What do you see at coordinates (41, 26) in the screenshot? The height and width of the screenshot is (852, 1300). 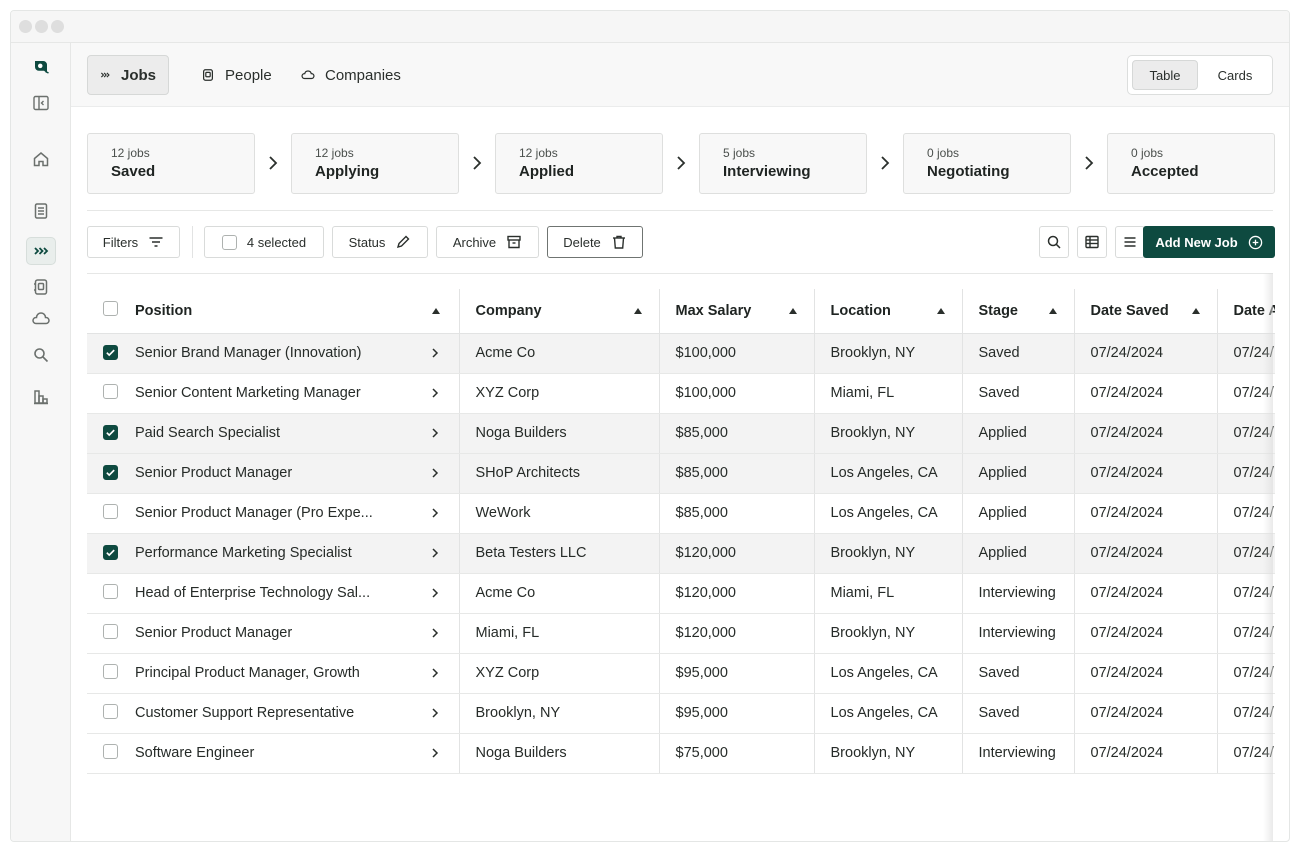 I see `window-minimize-dot` at bounding box center [41, 26].